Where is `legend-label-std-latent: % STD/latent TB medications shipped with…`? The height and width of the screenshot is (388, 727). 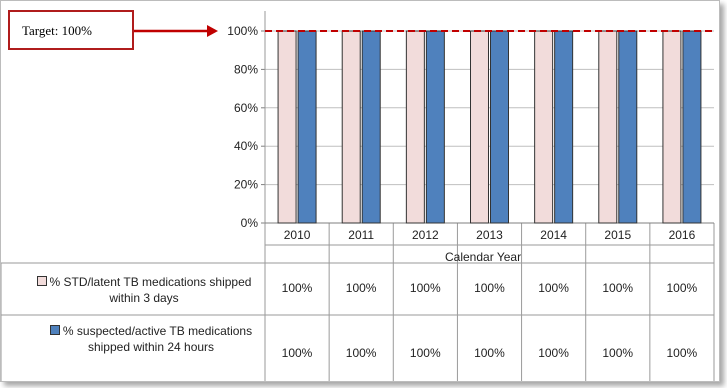 legend-label-std-latent: % STD/latent TB medications shipped with… is located at coordinates (150, 290).